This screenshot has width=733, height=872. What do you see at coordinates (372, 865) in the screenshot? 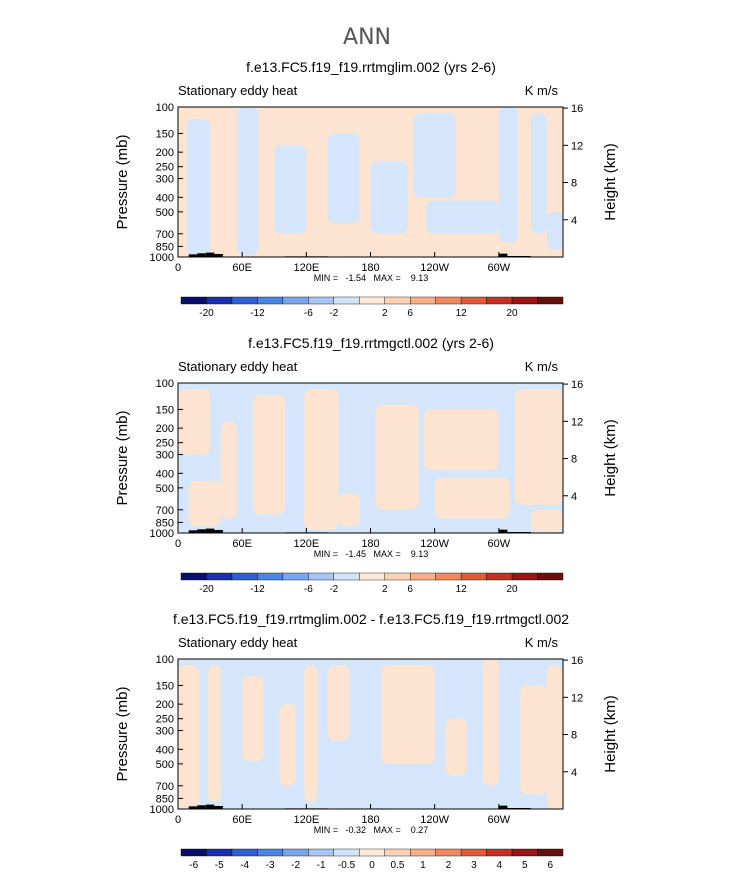
I see `colorbar-label: 0` at bounding box center [372, 865].